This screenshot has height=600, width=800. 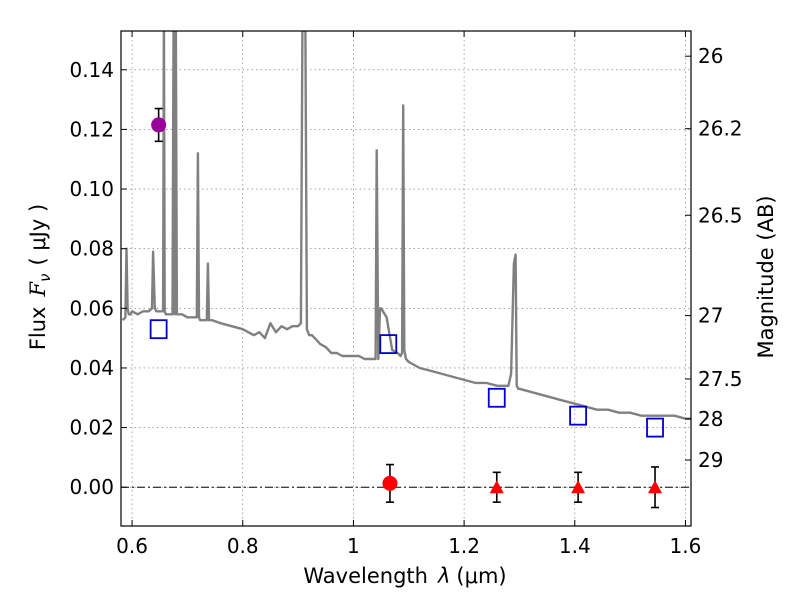 What do you see at coordinates (91, 189) in the screenshot?
I see `y-tick-label: 0.10` at bounding box center [91, 189].